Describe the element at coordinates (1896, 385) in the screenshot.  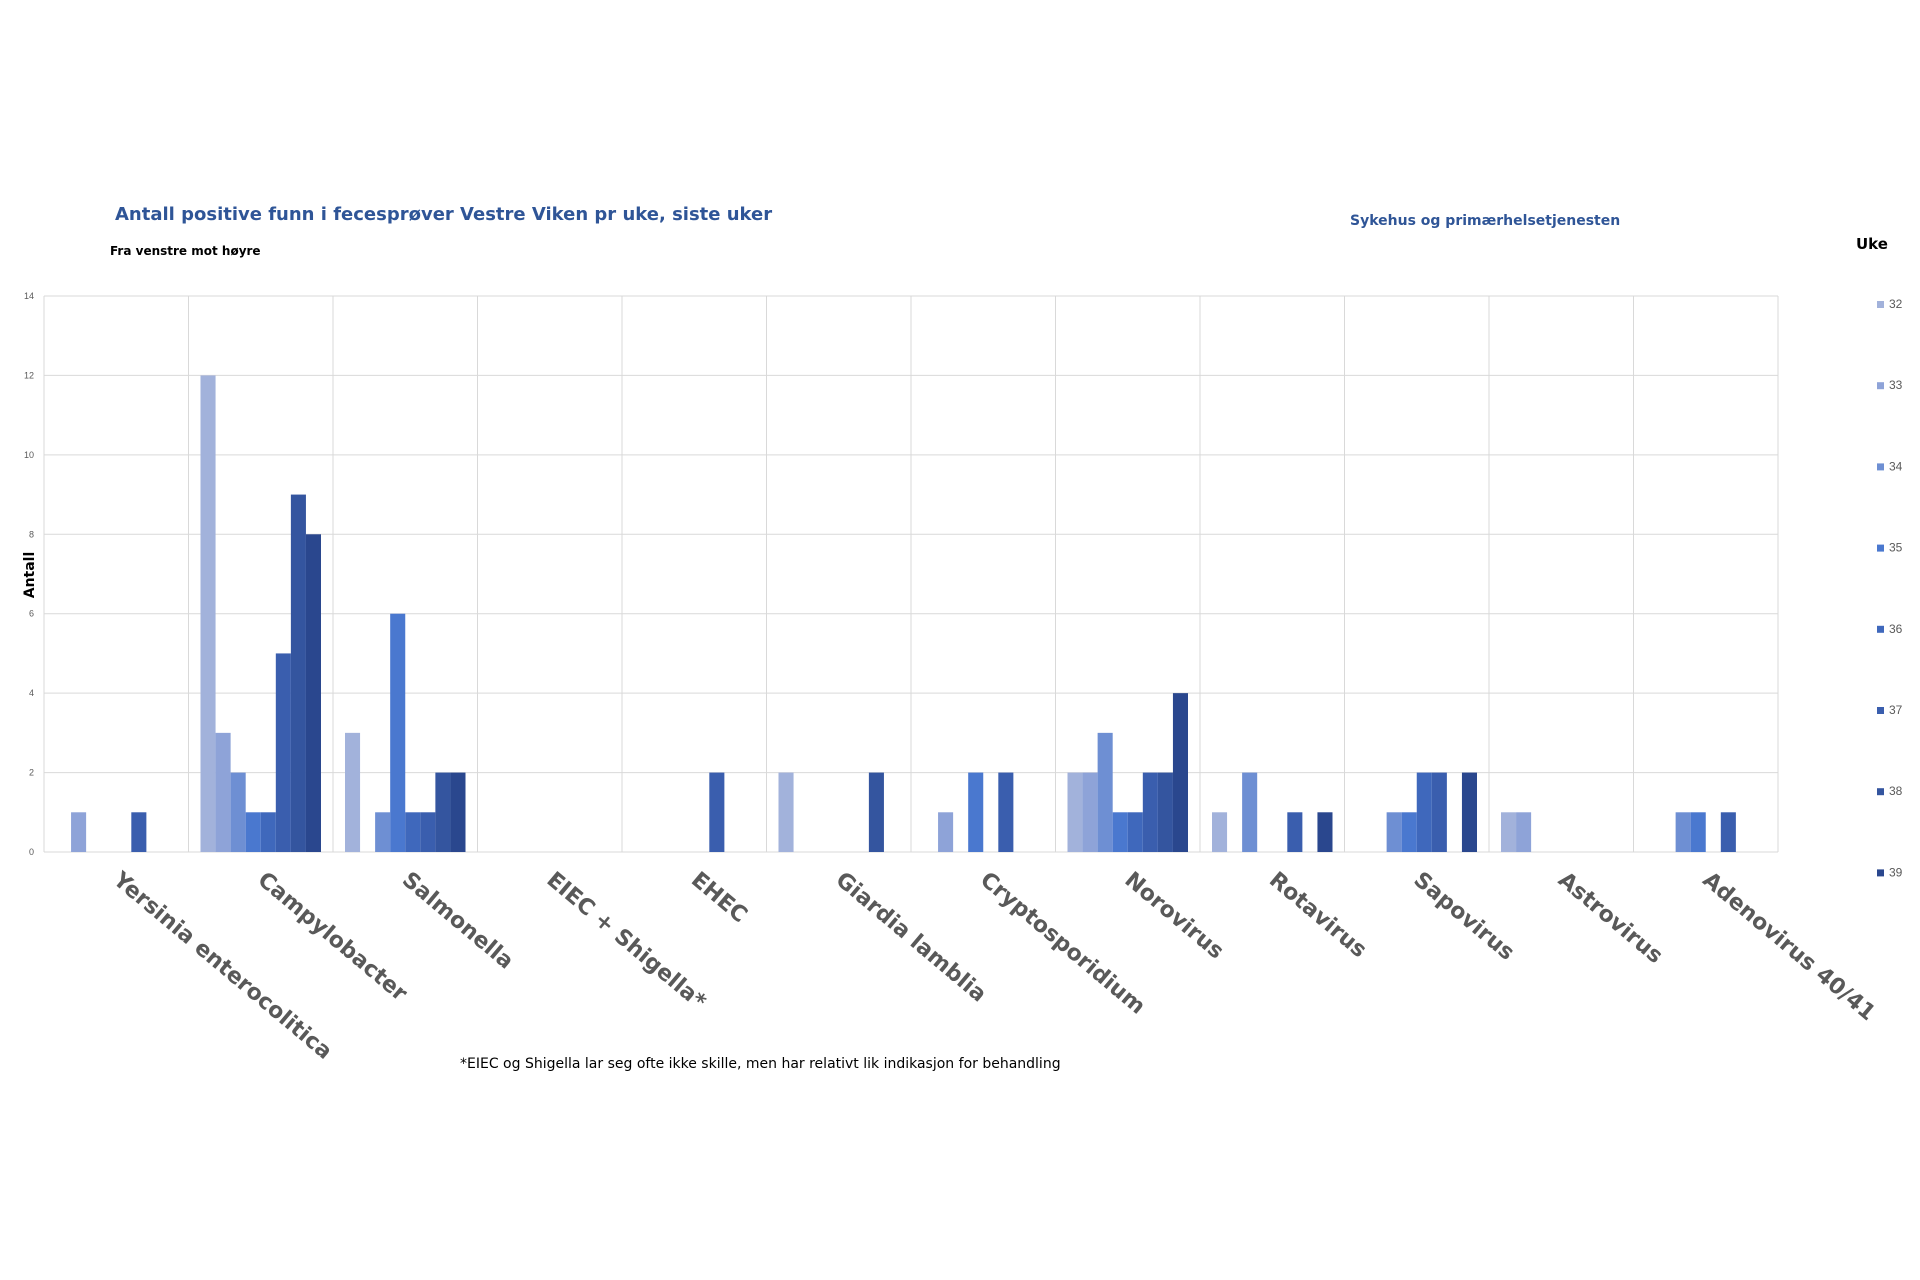
I see `legend-label: 33` at that location.